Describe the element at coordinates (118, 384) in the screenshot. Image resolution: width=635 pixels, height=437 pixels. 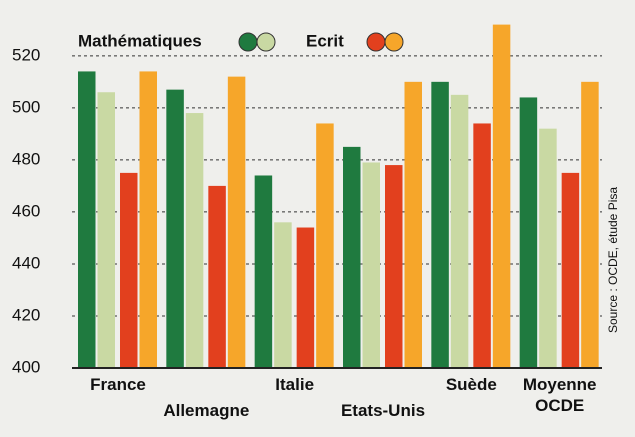
I see `x-tick-label: France` at that location.